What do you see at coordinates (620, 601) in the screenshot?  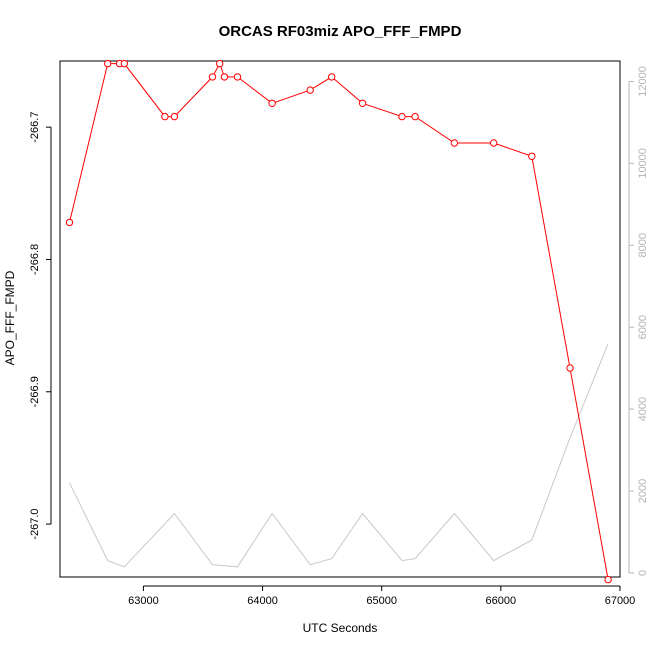 I see `x-tick-label: 67000` at bounding box center [620, 601].